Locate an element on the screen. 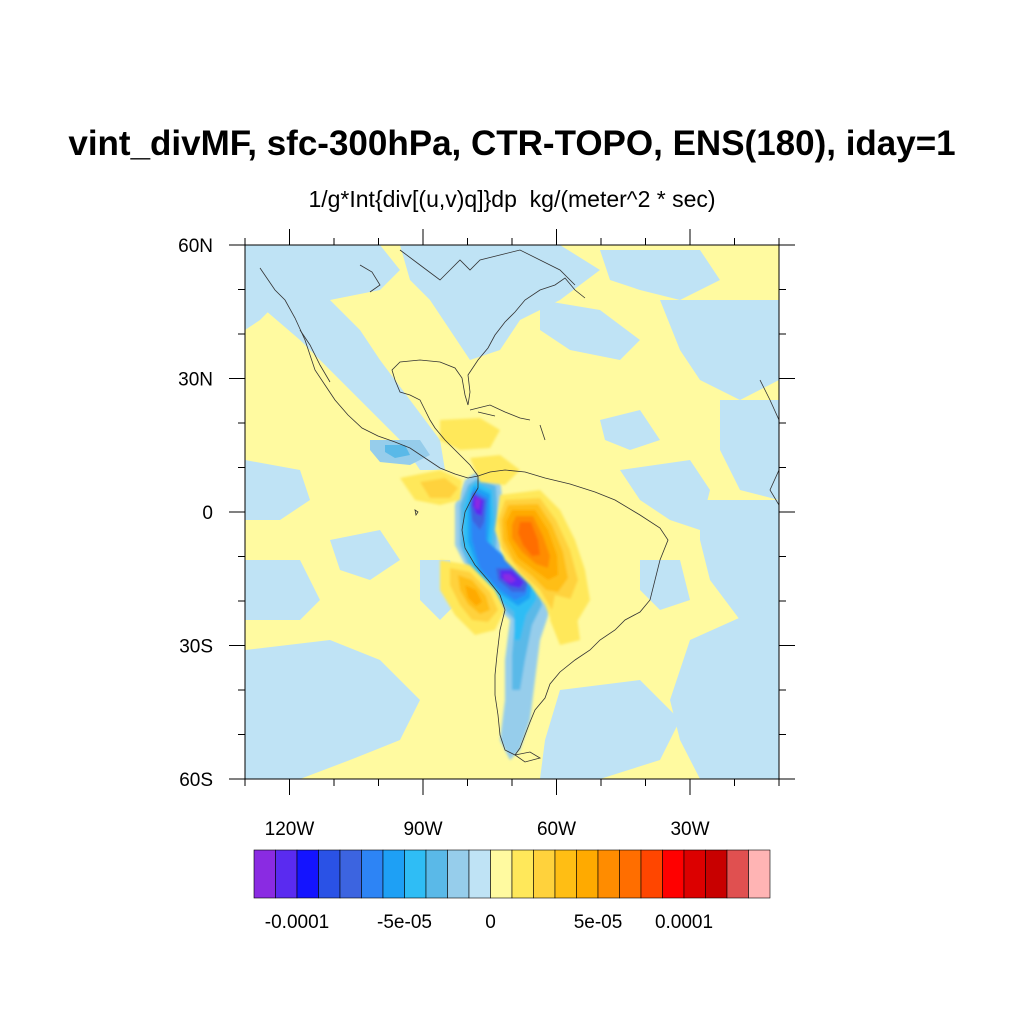 The height and width of the screenshot is (1024, 1024). colorbar-label: -0.0001 is located at coordinates (297, 922).